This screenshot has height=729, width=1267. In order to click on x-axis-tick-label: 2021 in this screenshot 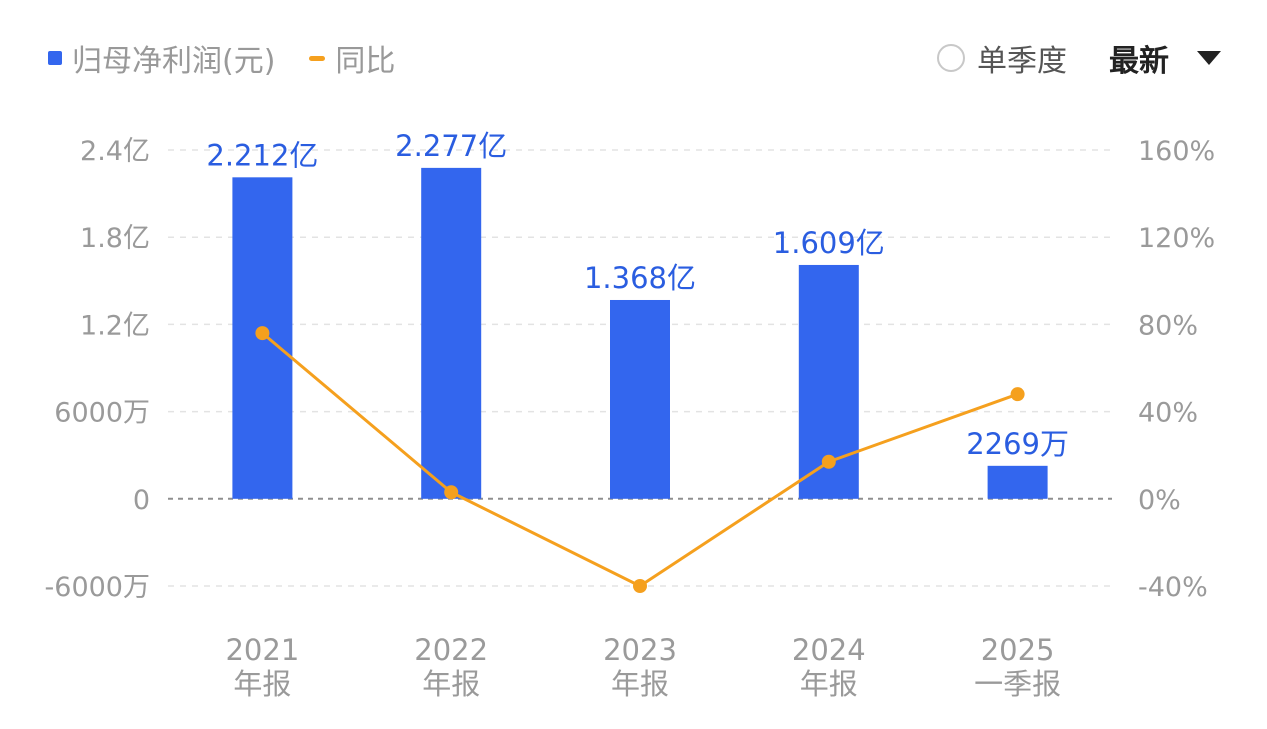, I will do `click(262, 650)`.